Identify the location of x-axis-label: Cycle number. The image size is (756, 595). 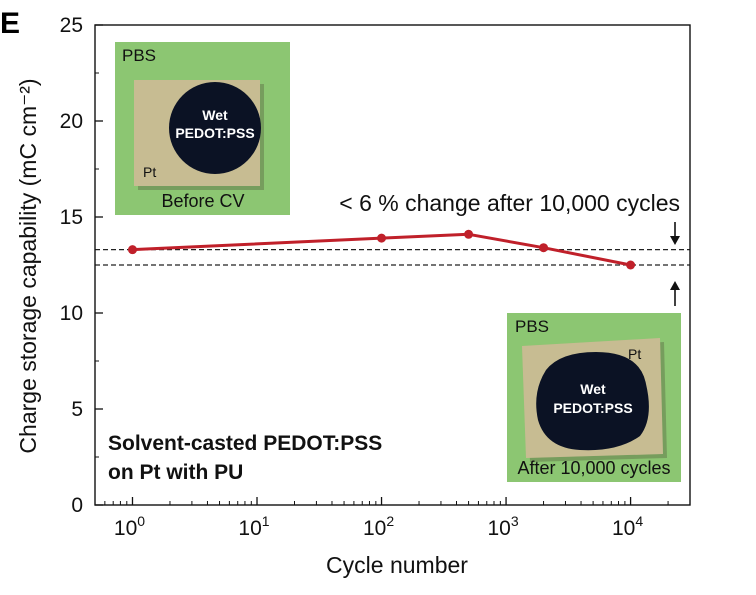
(397, 565).